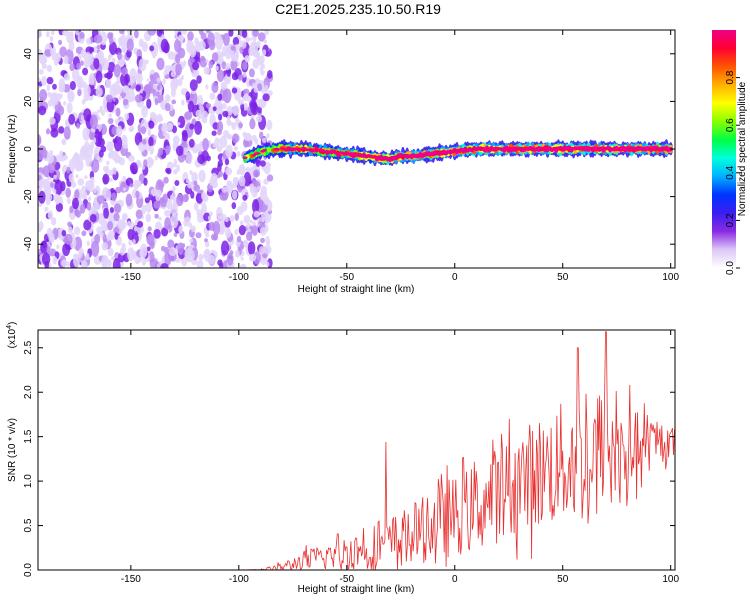 This screenshot has height=600, width=750. What do you see at coordinates (742, 148) in the screenshot?
I see `colorbar-label: Normalized spectral amplitude` at bounding box center [742, 148].